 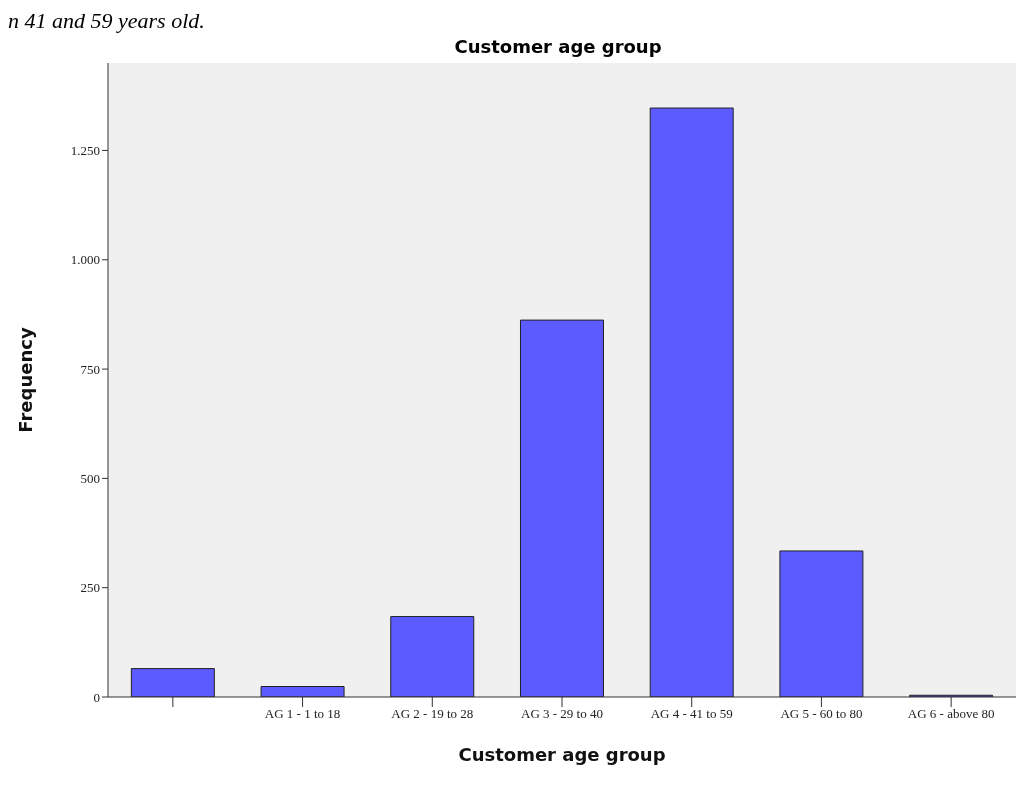 What do you see at coordinates (951, 714) in the screenshot?
I see `x-tick-label: AG 6 - above 80` at bounding box center [951, 714].